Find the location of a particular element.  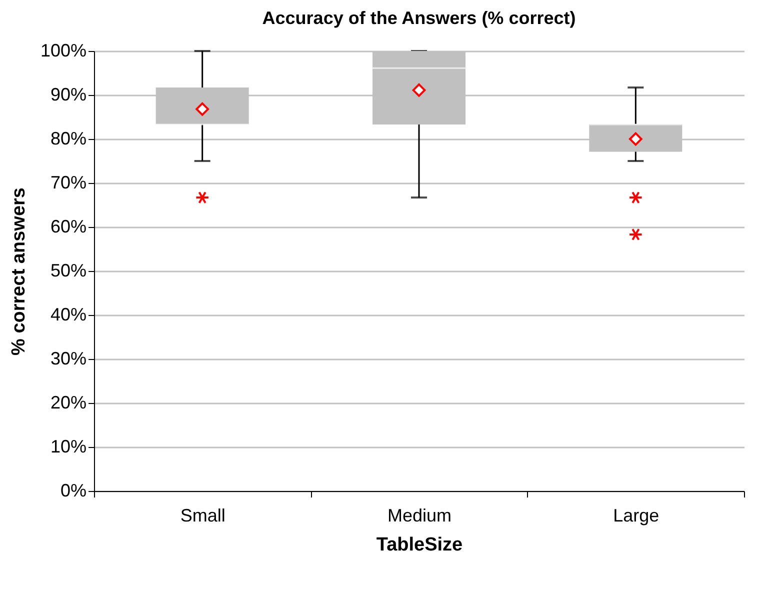

x-tick-label: Large is located at coordinates (636, 516).